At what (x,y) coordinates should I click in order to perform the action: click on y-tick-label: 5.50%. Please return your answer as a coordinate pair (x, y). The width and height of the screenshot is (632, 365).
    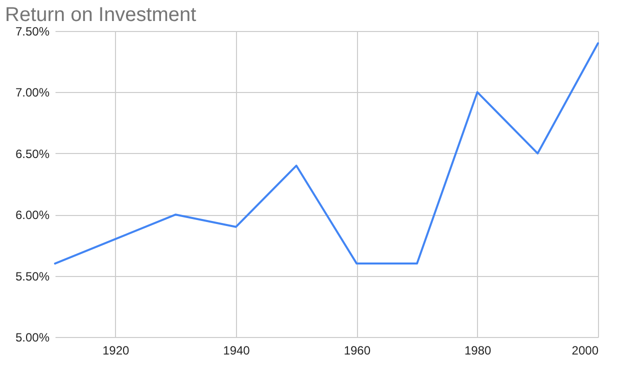
    Looking at the image, I should click on (32, 276).